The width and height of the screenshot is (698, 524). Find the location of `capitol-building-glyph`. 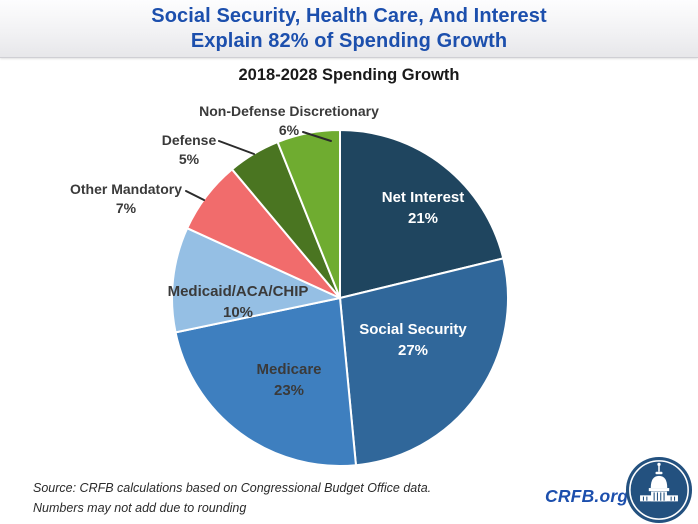

capitol-building-glyph is located at coordinates (659, 482).